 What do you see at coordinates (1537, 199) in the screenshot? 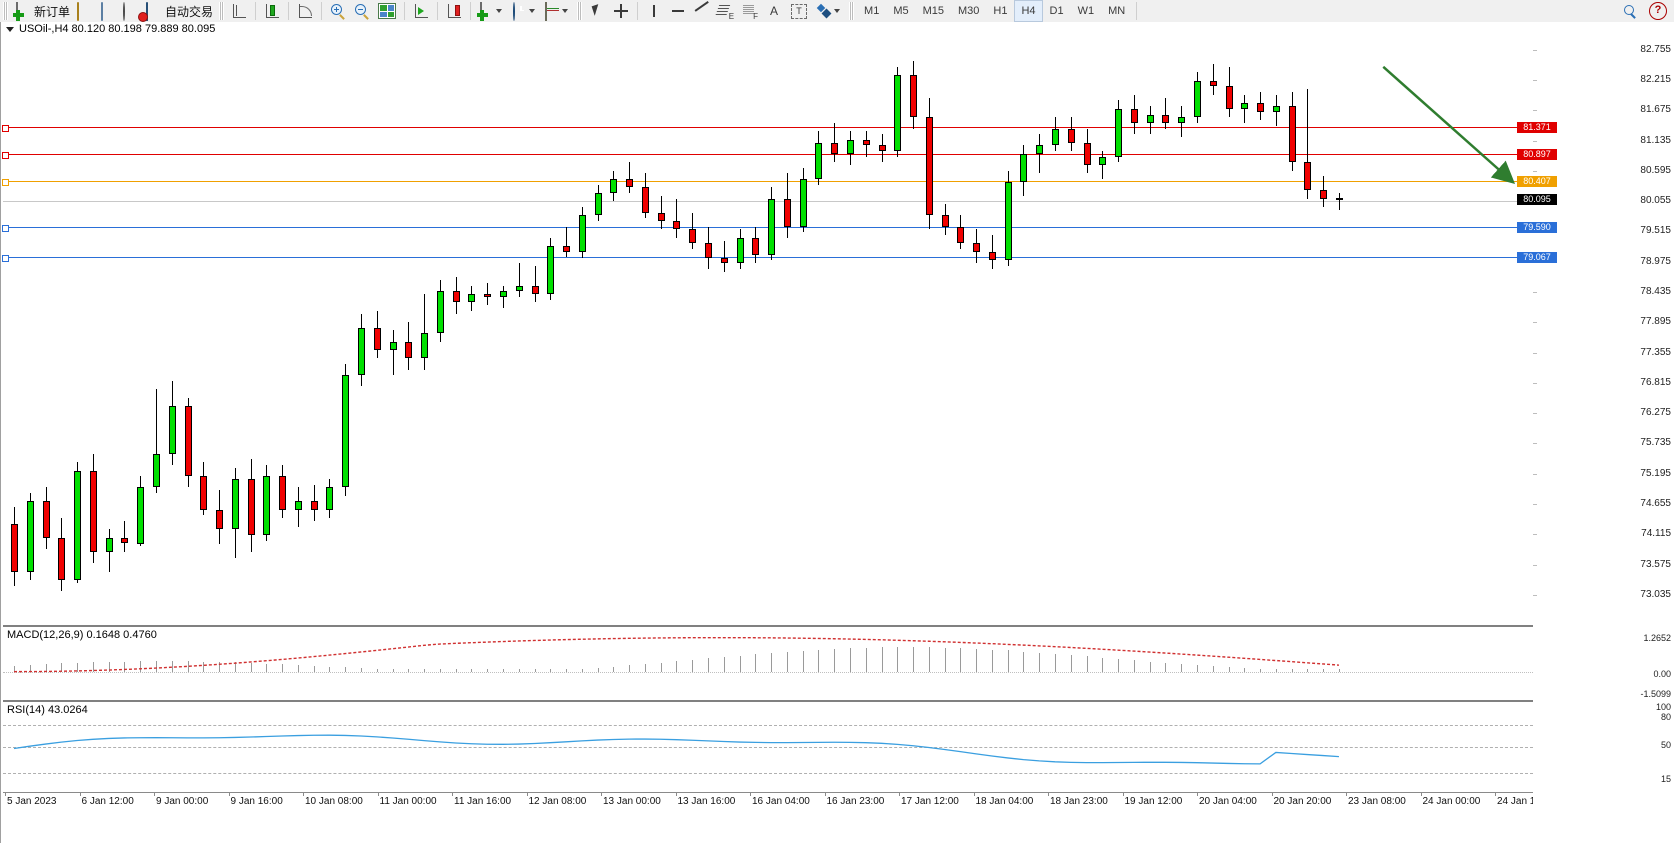
I see `current-price-label: 80.095` at bounding box center [1537, 199].